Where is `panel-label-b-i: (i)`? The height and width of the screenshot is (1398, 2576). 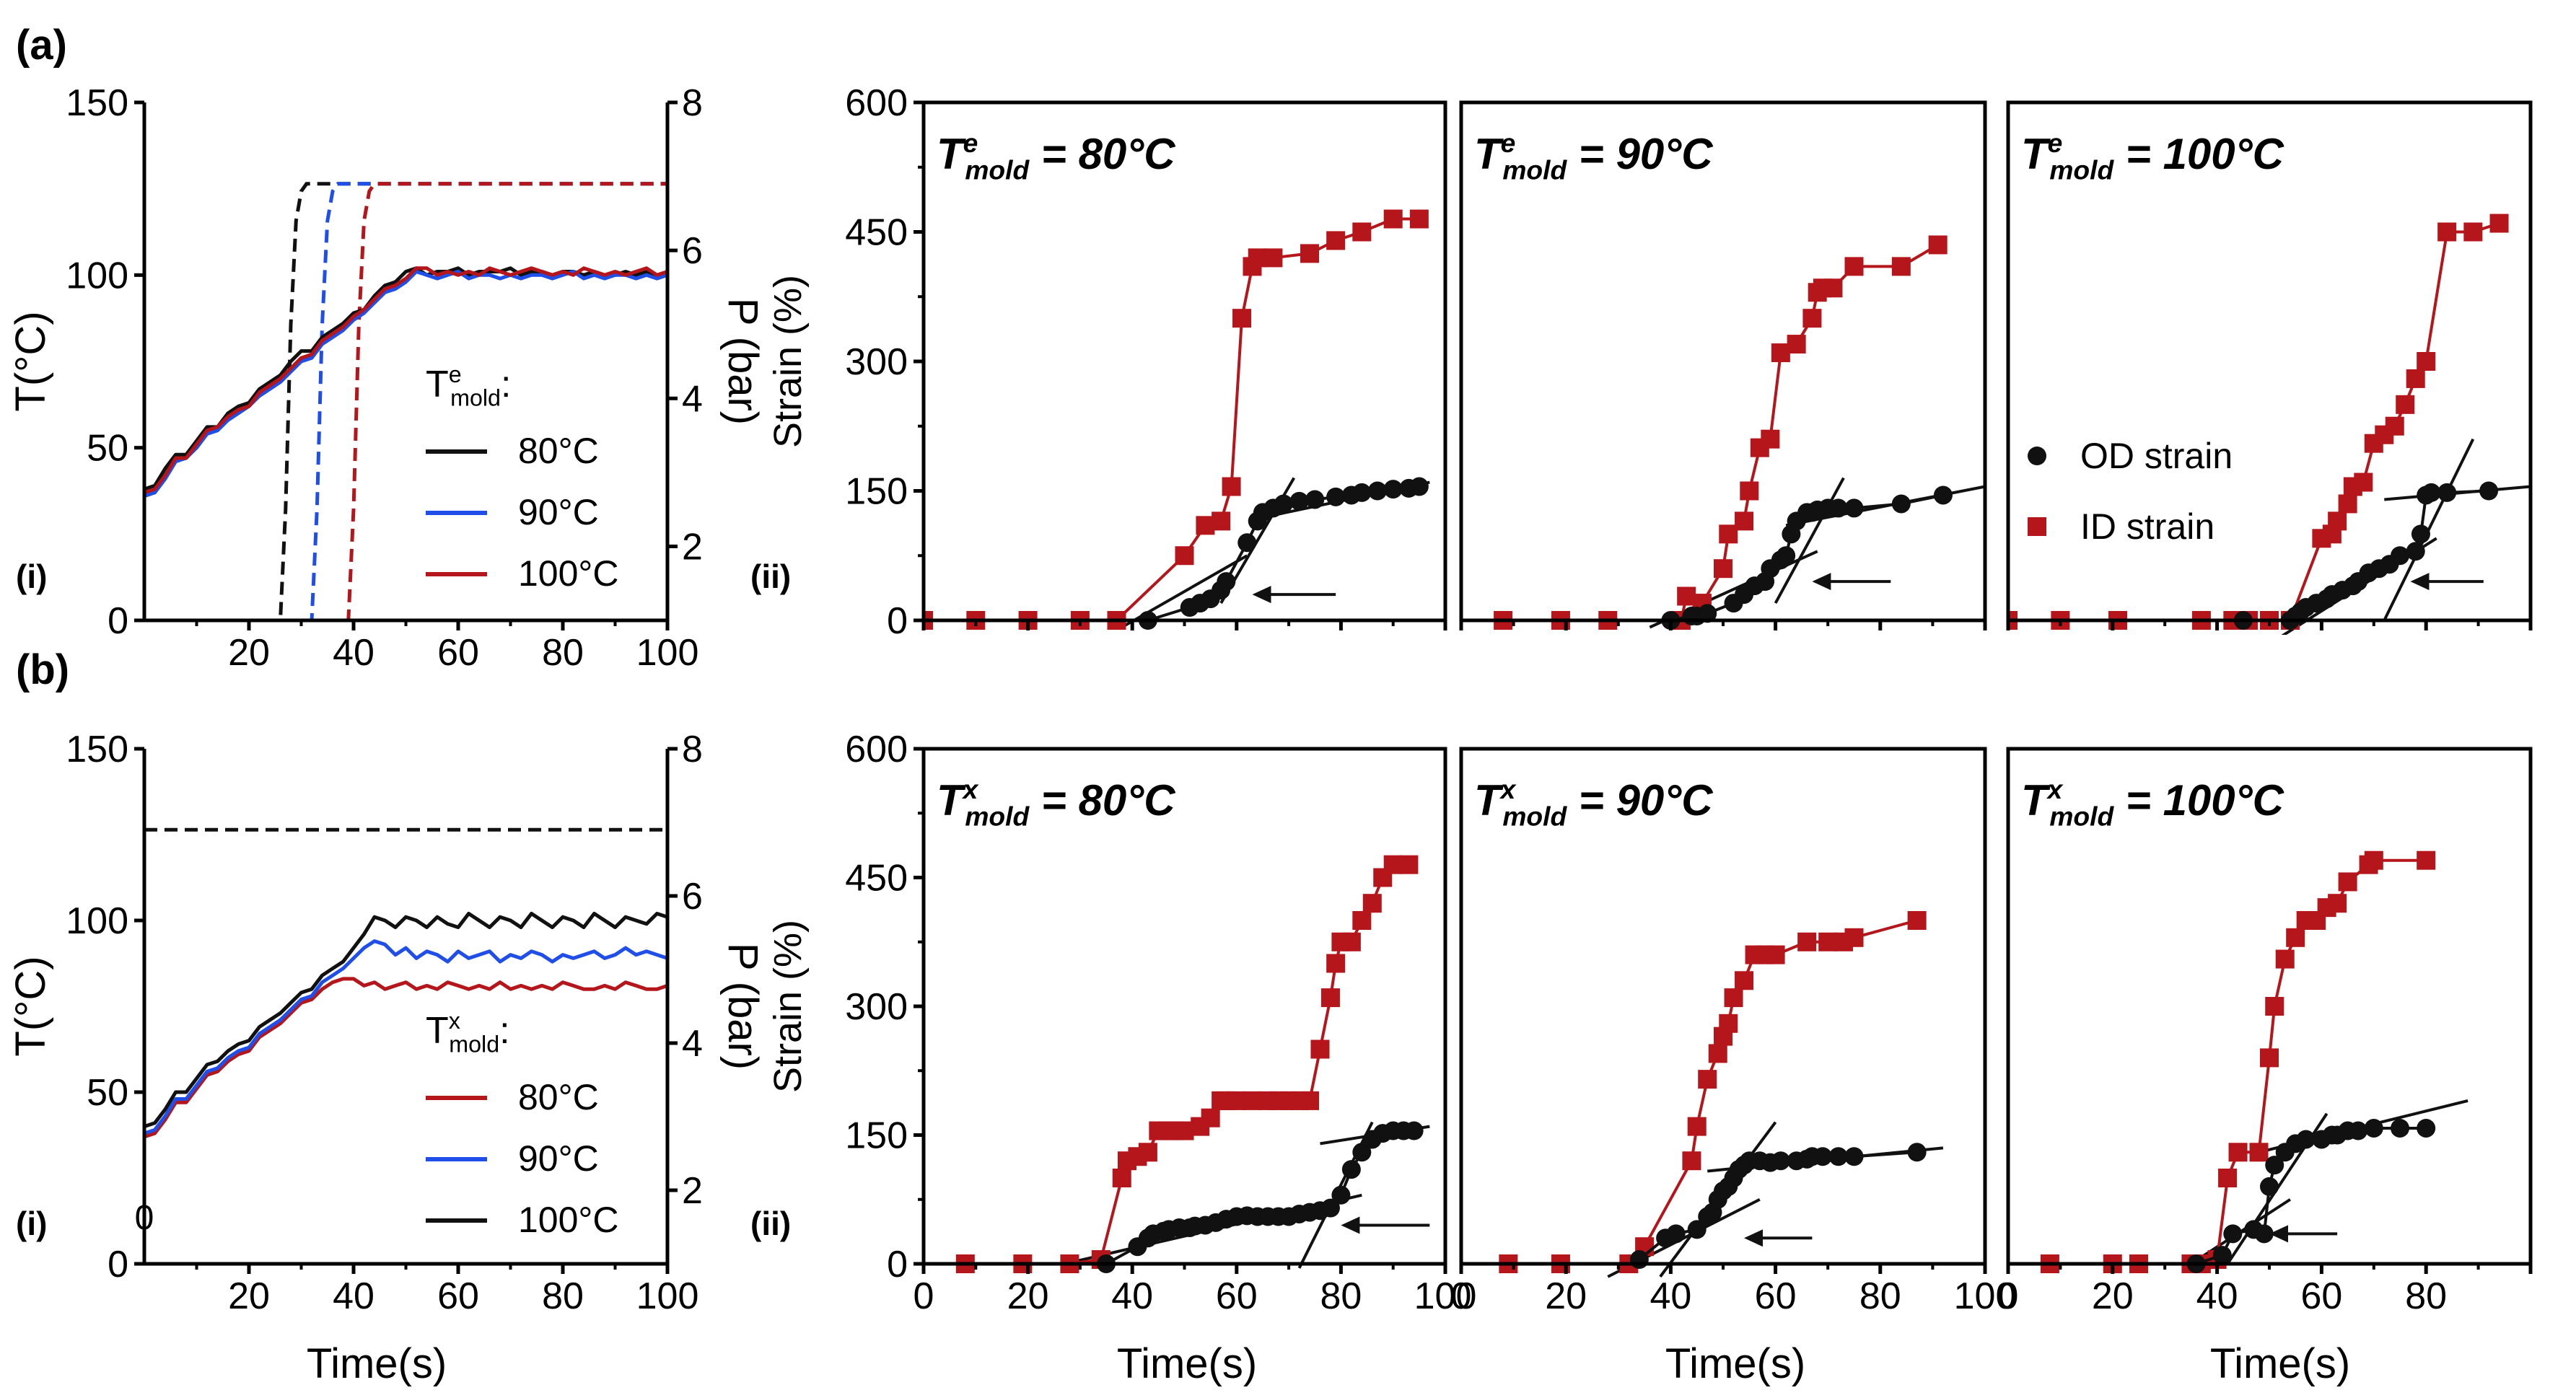
panel-label-b-i: (i) is located at coordinates (31, 1223).